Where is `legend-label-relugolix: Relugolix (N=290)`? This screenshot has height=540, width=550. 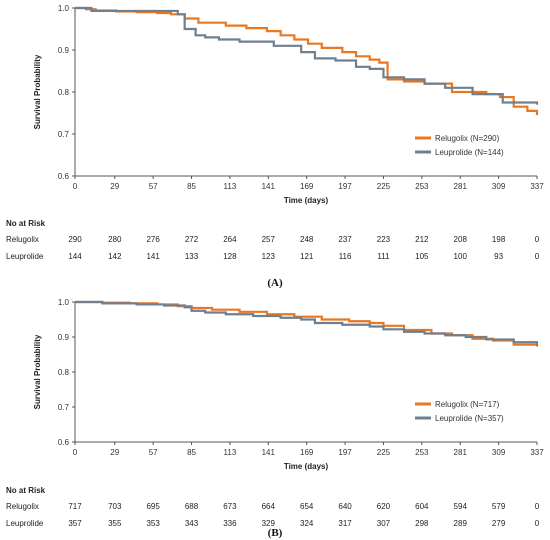
legend-label-relugolix: Relugolix (N=290) is located at coordinates (467, 138).